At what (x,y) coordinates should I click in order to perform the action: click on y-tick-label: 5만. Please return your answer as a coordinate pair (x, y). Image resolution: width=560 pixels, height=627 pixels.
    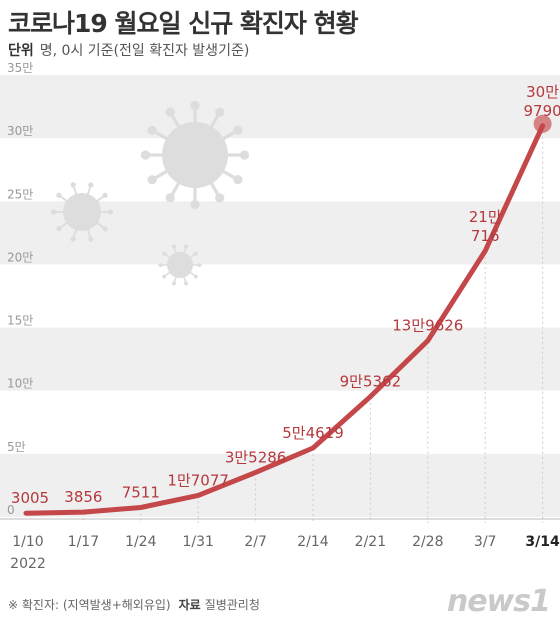
    Looking at the image, I should click on (16, 447).